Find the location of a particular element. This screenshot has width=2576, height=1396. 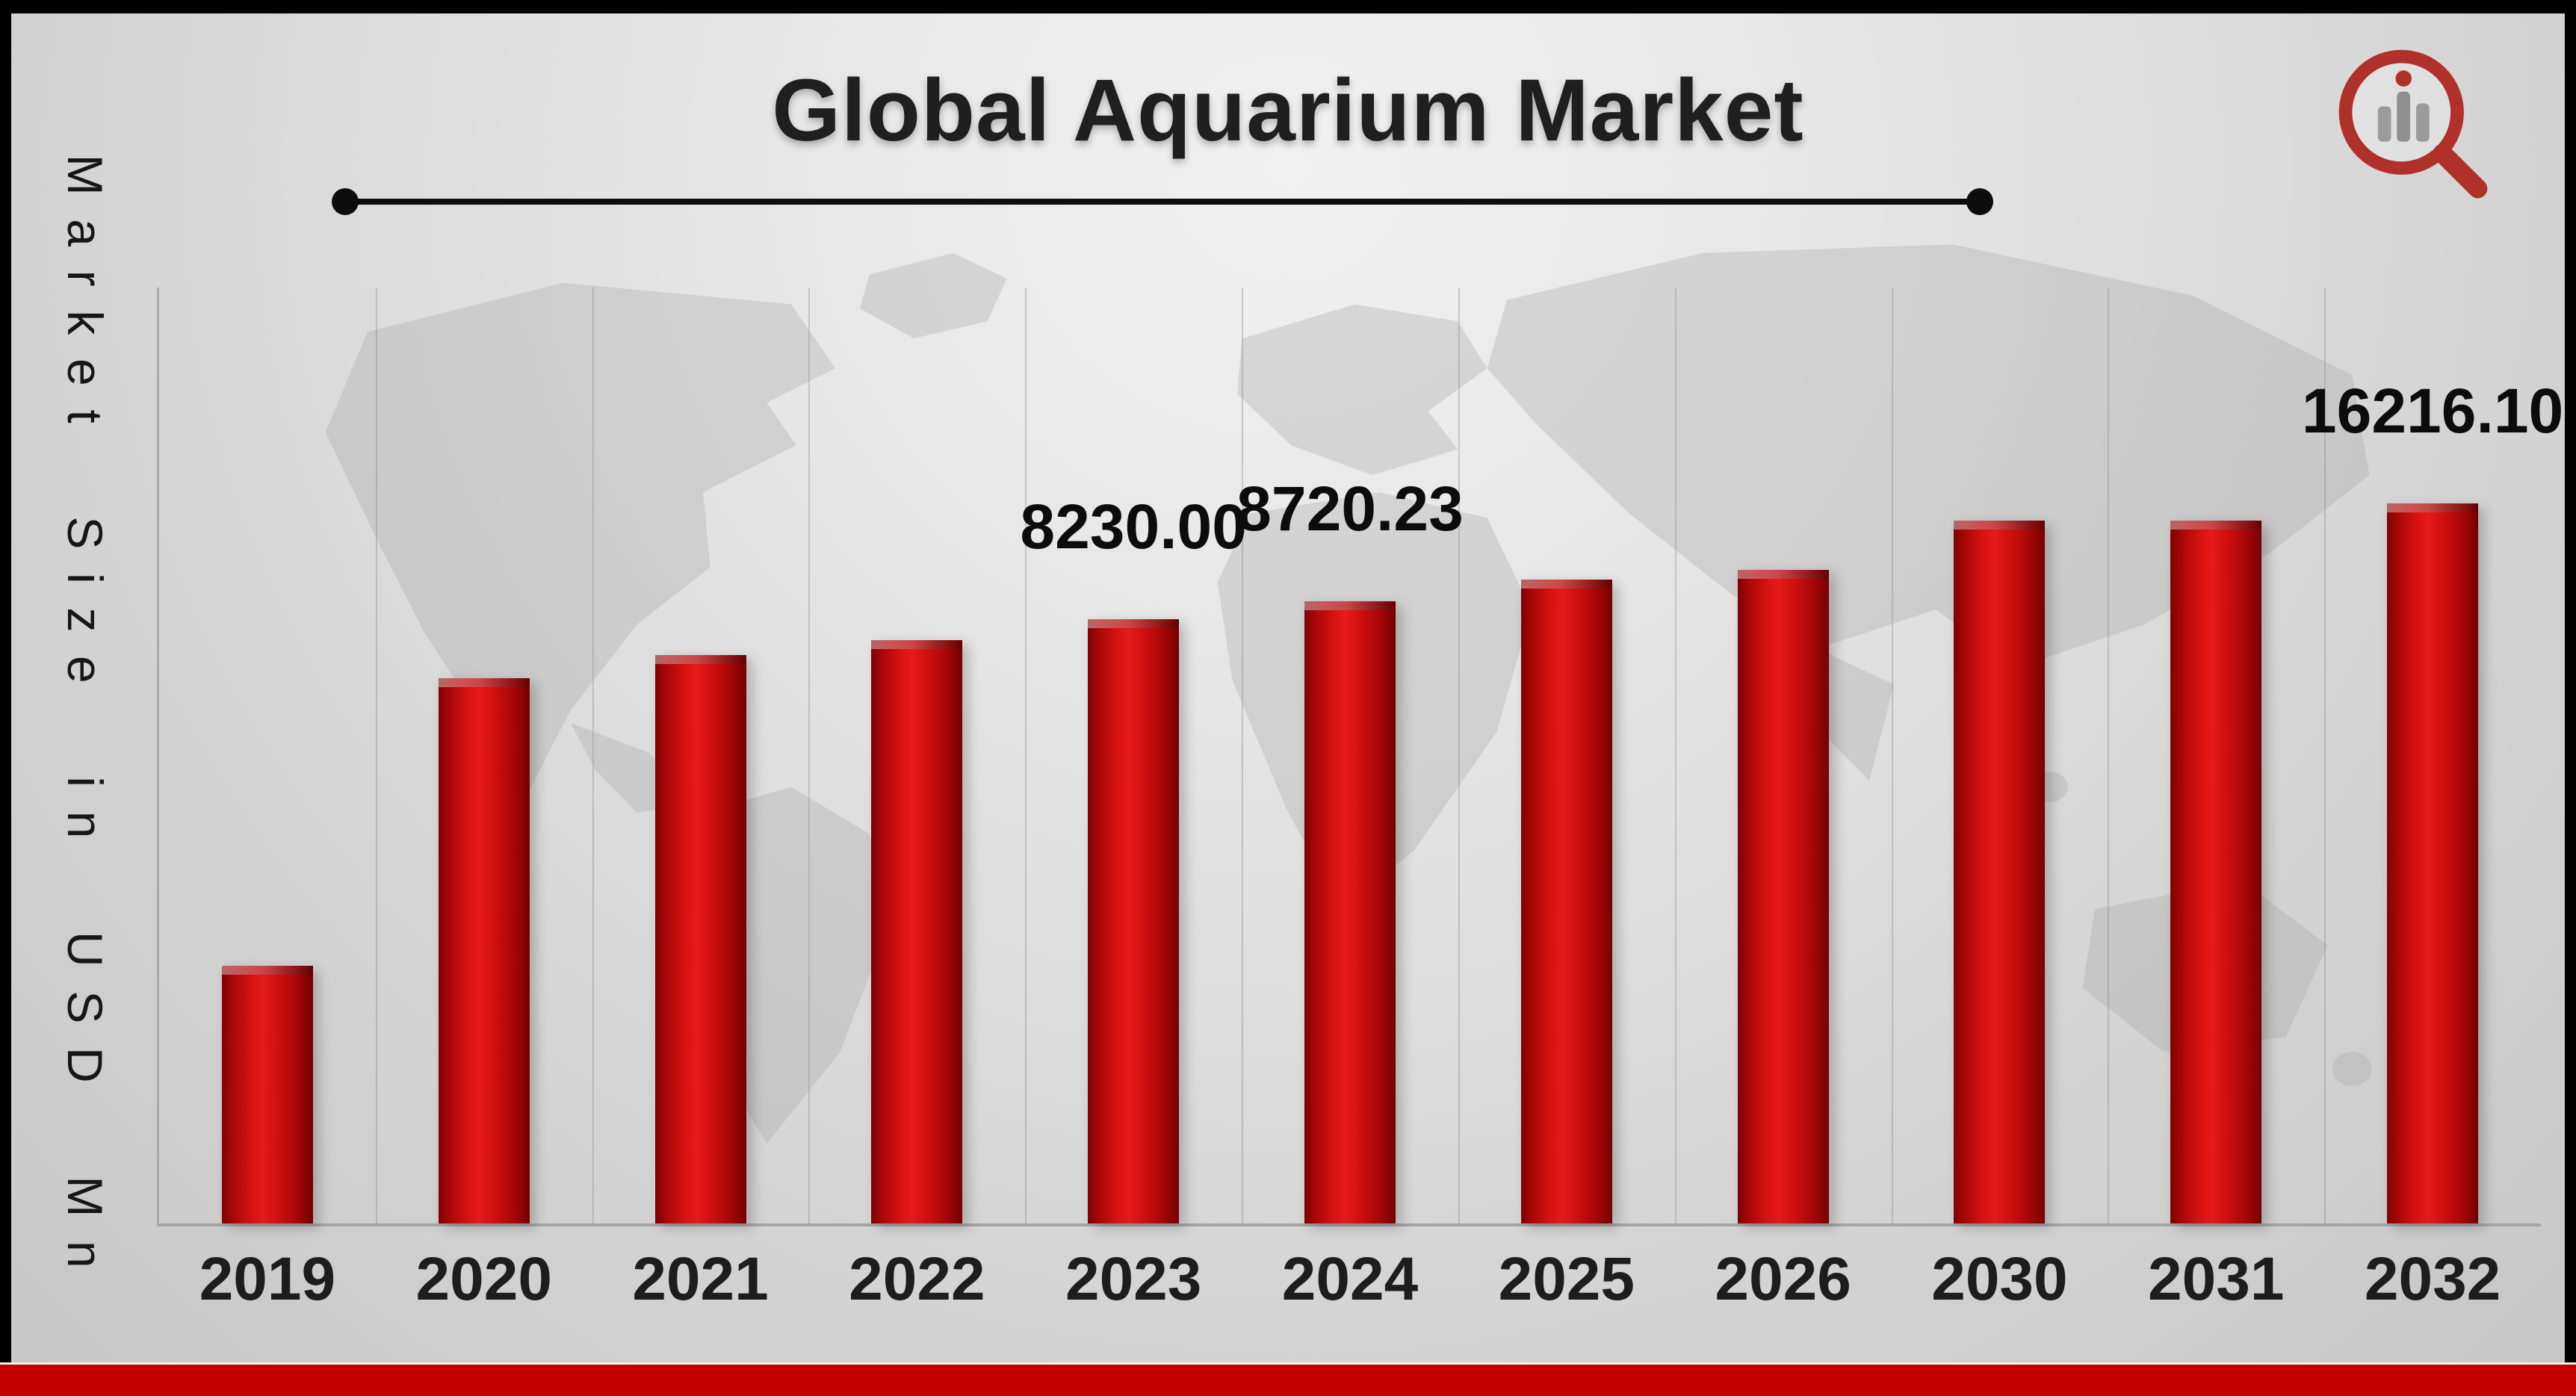

bar-slot-2030: 2030 is located at coordinates (2000, 800).